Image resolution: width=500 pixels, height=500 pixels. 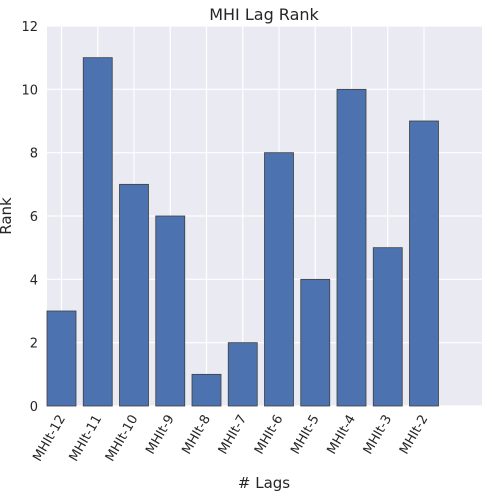 What do you see at coordinates (34, 407) in the screenshot?
I see `y-tick-label: 0` at bounding box center [34, 407].